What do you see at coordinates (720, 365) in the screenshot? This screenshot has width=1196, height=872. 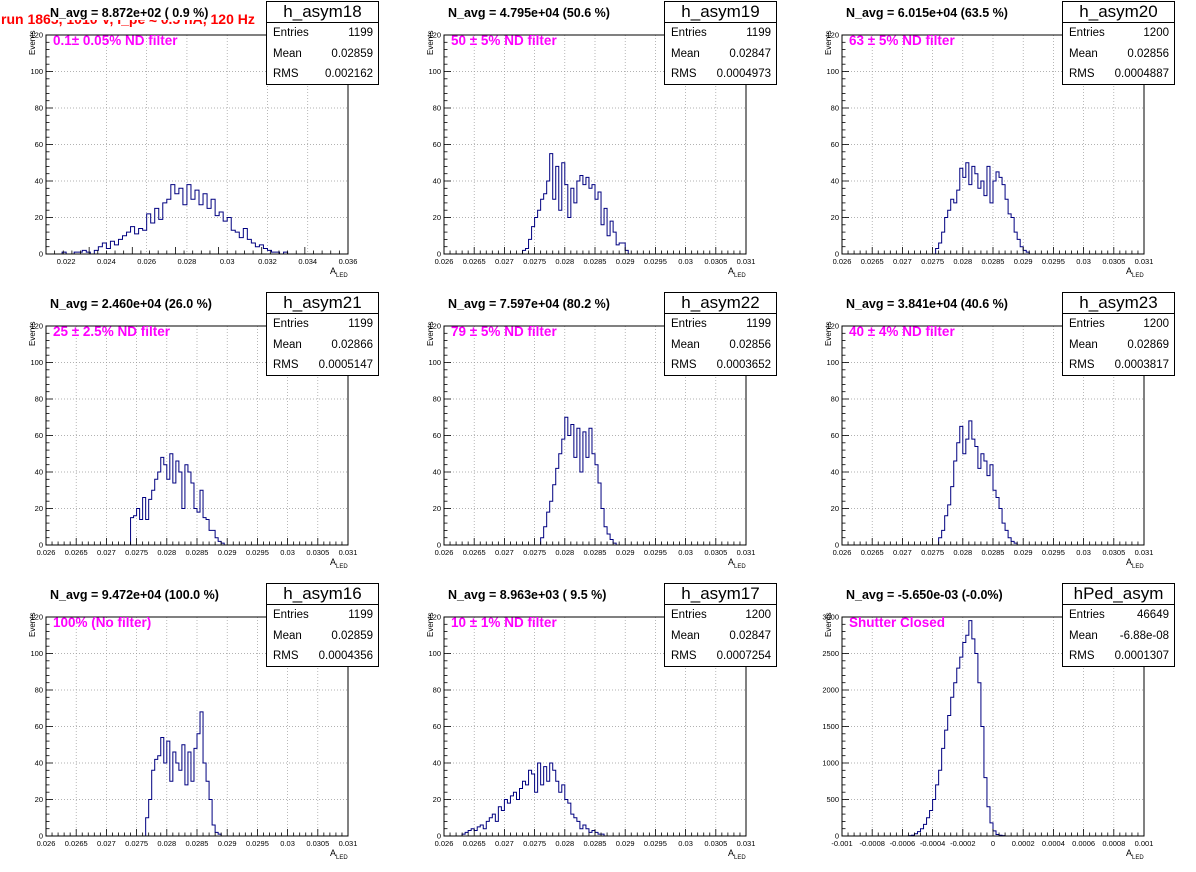 I see `stats-row-rms: RMS 0.0003652` at bounding box center [720, 365].